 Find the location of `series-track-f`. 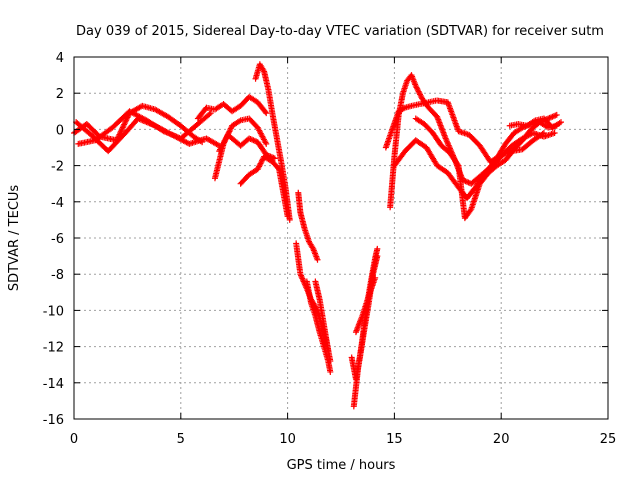

series-track-f is located at coordinates (247, 146).